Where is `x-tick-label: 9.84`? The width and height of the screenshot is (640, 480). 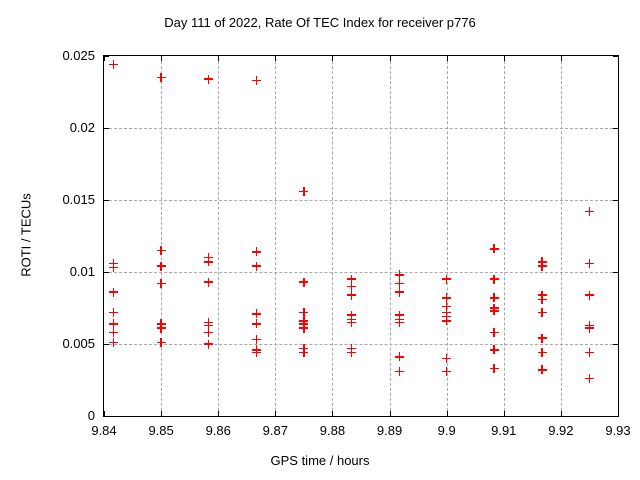 x-tick-label: 9.84 is located at coordinates (104, 430).